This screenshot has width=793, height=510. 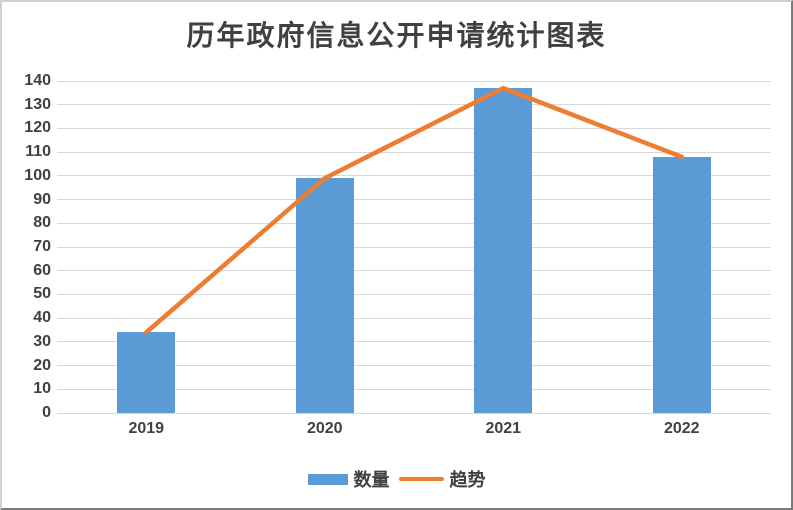 What do you see at coordinates (42, 199) in the screenshot?
I see `y-tick-label: 90` at bounding box center [42, 199].